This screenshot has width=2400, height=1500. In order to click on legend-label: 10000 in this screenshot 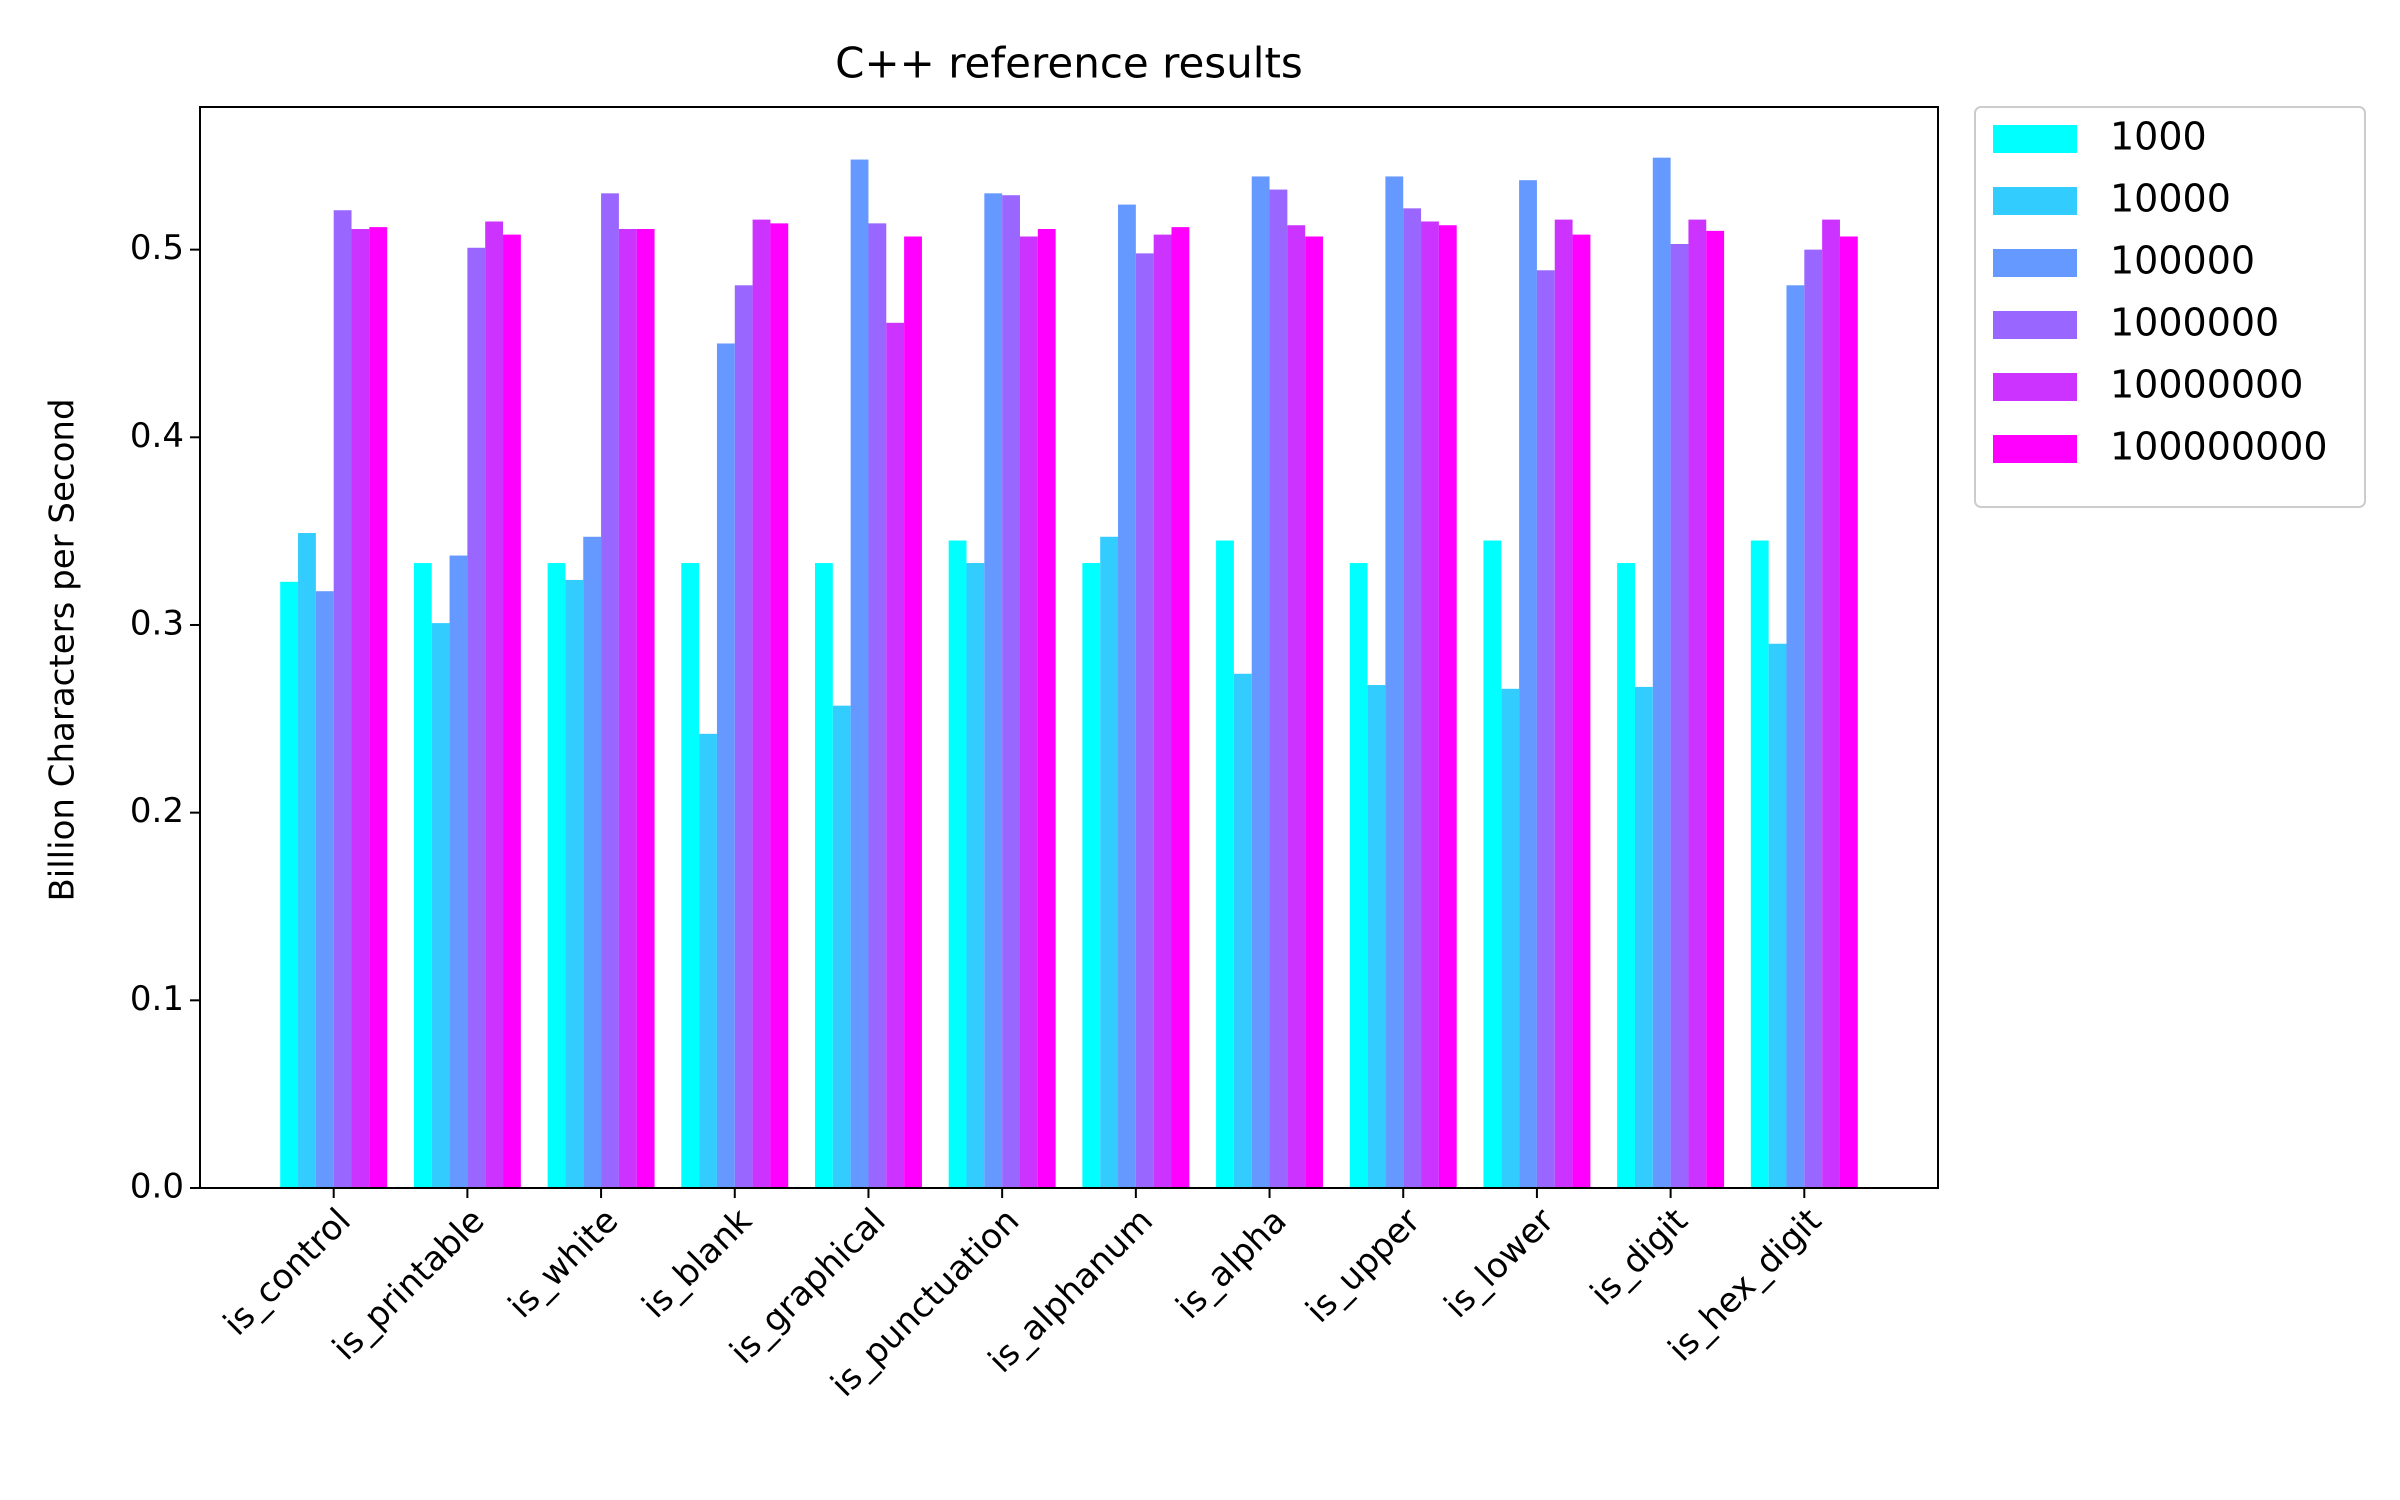, I will do `click(2170, 199)`.